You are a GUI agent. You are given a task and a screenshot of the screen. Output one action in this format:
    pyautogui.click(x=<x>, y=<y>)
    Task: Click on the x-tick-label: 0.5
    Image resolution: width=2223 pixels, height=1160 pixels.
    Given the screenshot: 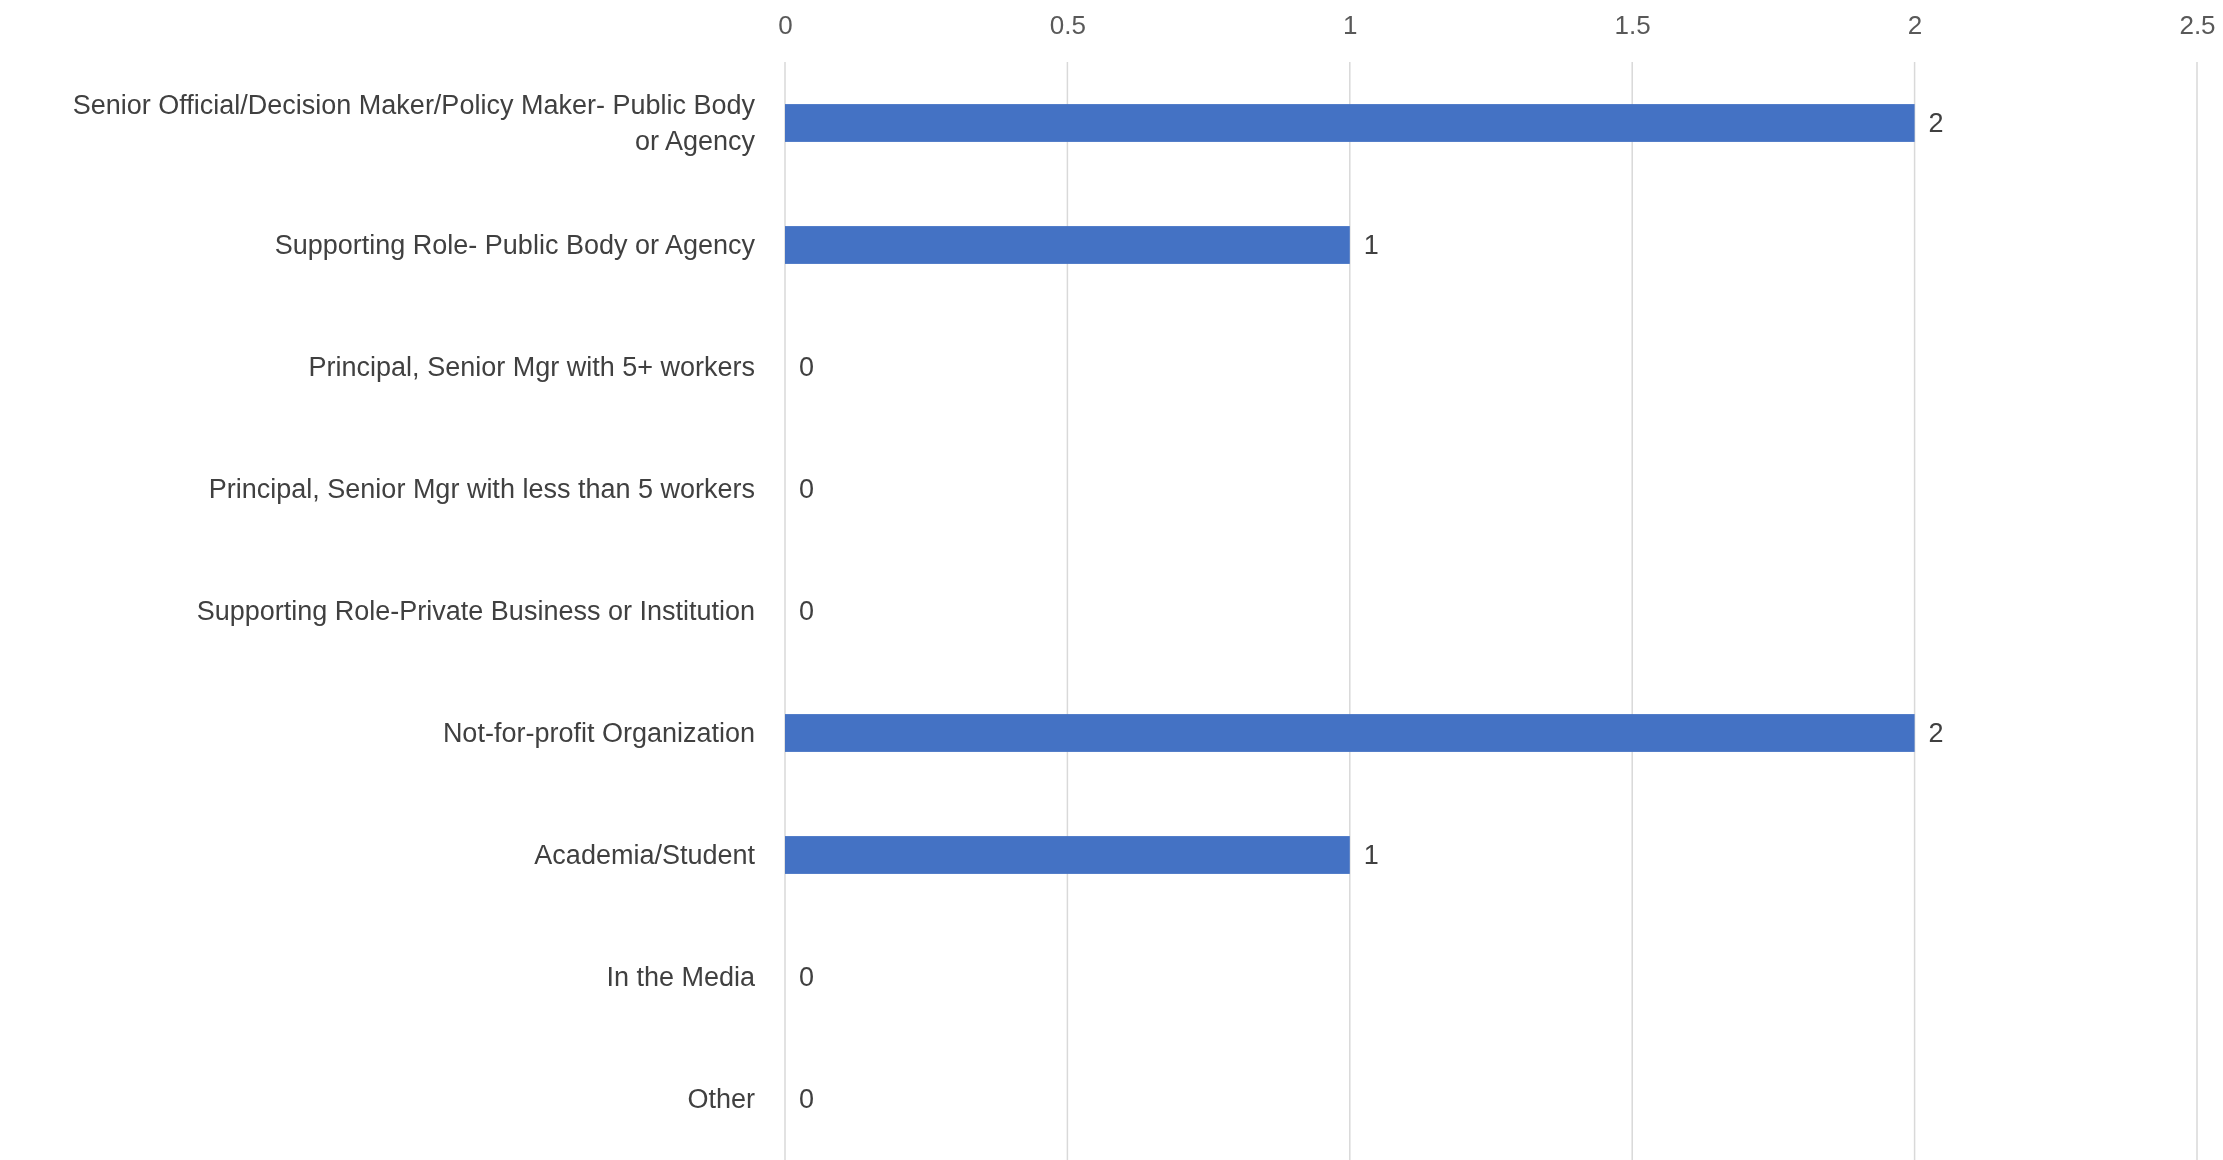 What is the action you would take?
    pyautogui.click(x=1067, y=25)
    